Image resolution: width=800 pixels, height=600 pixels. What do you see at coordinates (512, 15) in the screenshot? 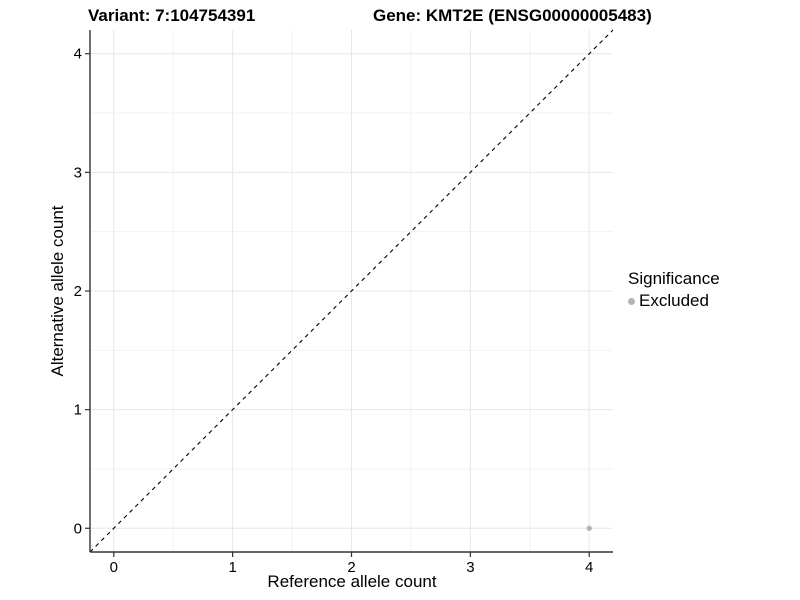
I see `gene-title: Gene: KMT2E (ENSG00000005483)` at bounding box center [512, 15].